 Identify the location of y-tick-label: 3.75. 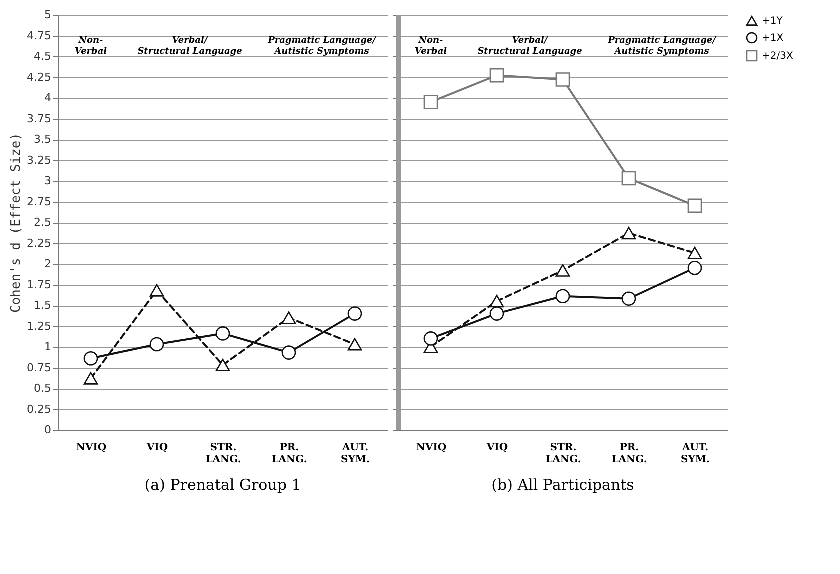
(39, 119).